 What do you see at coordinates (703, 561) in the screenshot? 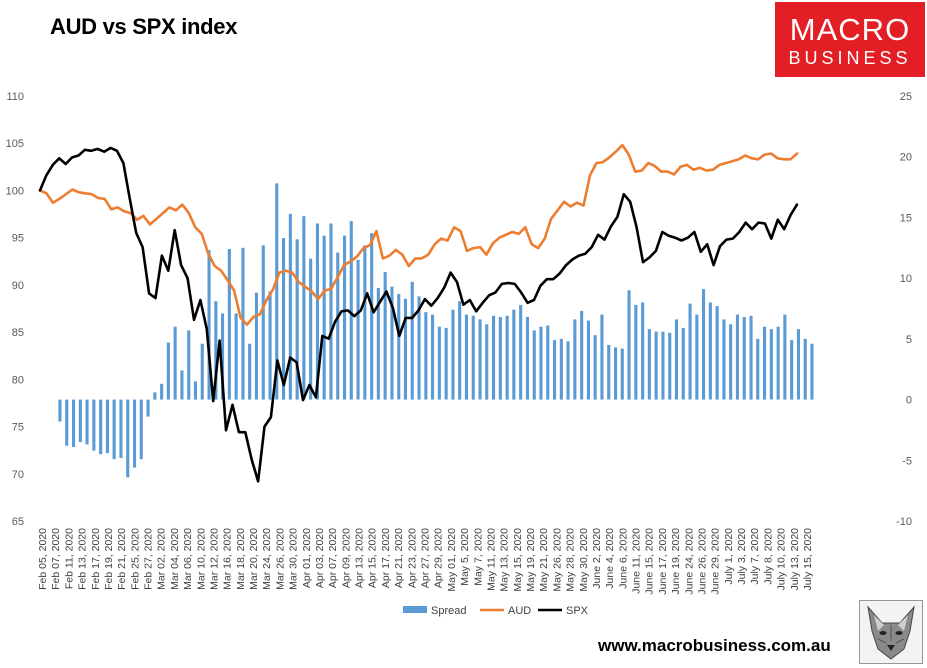
I see `x-tick-label: June 26, 2020` at bounding box center [703, 561].